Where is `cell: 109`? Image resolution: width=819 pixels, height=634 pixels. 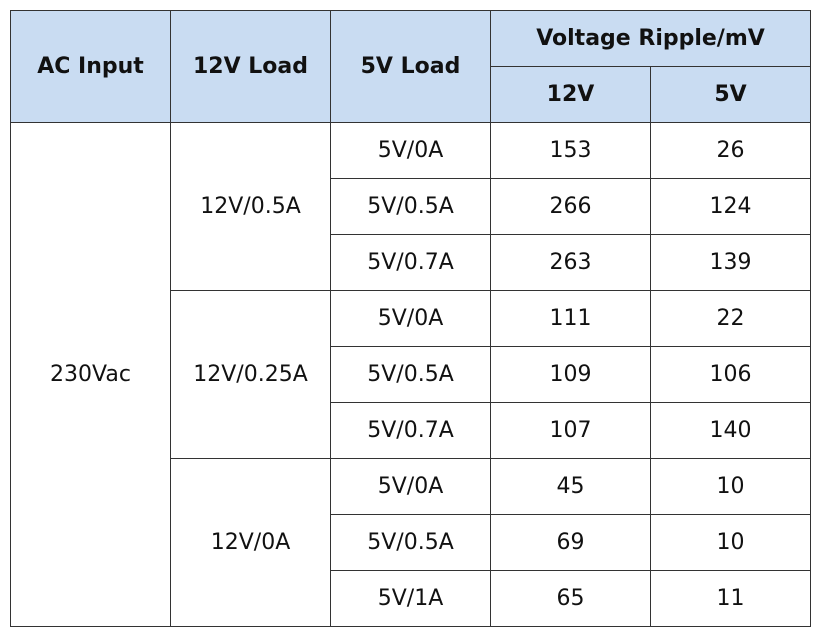 cell: 109 is located at coordinates (570, 374).